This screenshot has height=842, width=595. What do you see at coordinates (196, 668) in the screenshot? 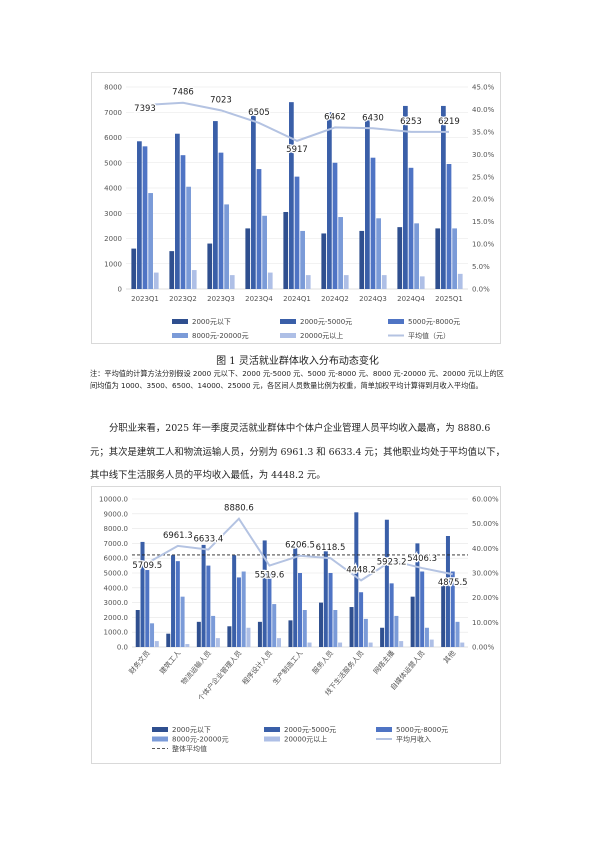
I see `x-tick-label: 物流运输人员` at bounding box center [196, 668].